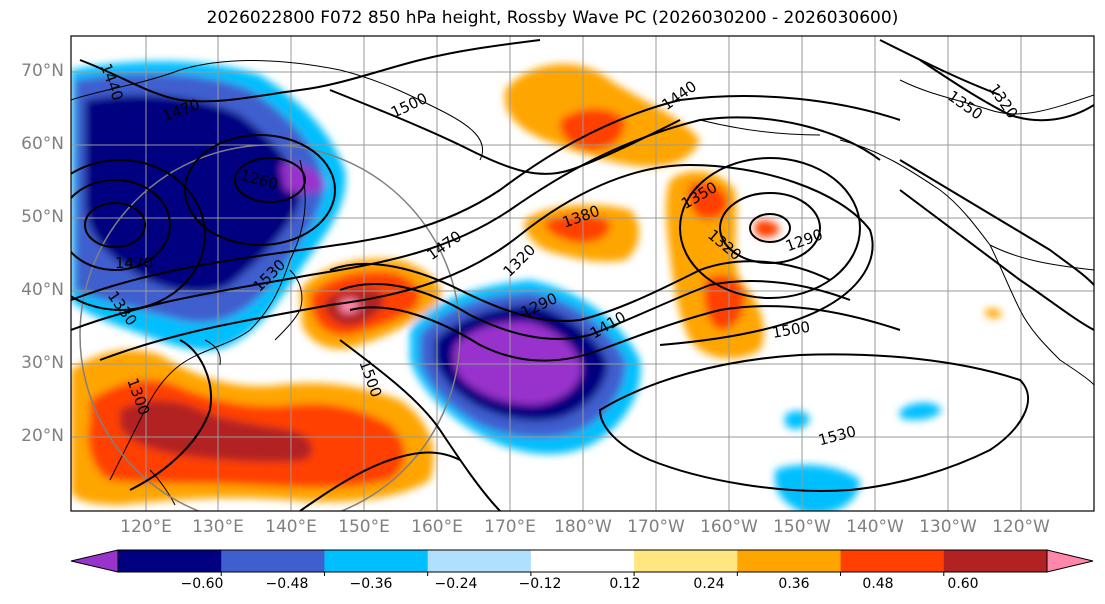 The width and height of the screenshot is (1105, 604). I want to click on lon-label: 120°W, so click(1021, 527).